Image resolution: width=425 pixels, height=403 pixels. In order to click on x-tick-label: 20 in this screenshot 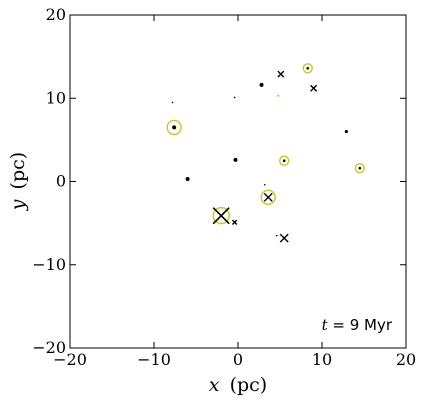, I will do `click(406, 359)`.